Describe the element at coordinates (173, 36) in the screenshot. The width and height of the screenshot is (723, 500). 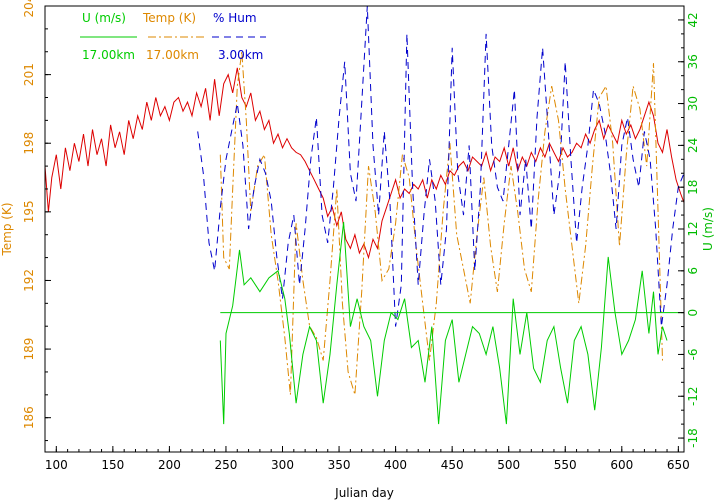
I see `legend: U (m/s) 17.00km Temp (K) 17.00km % Hum 3.00km` at that location.